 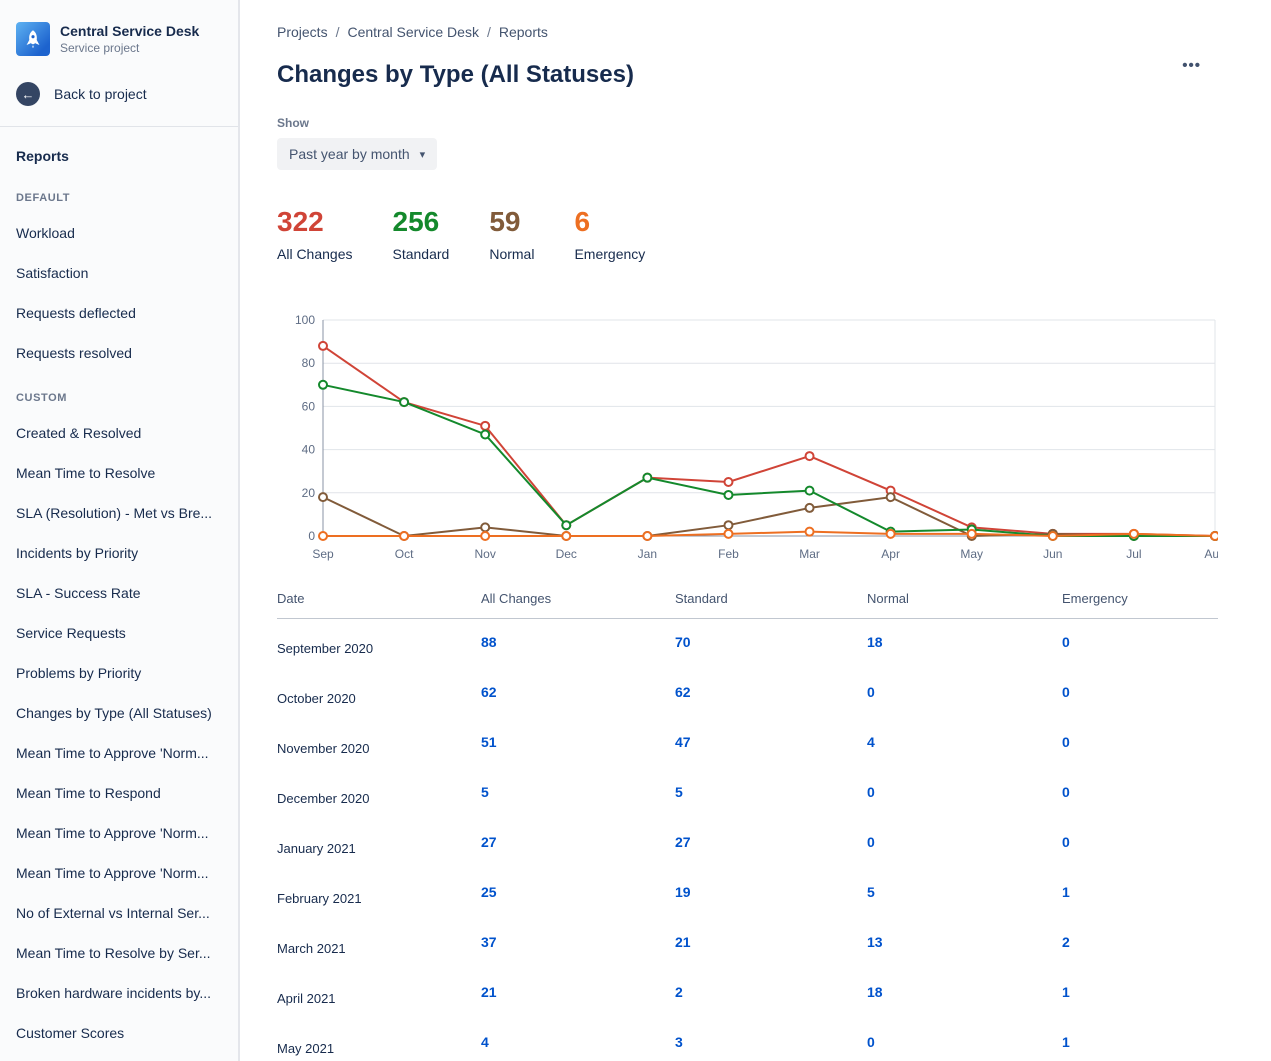 What do you see at coordinates (349, 154) in the screenshot?
I see `period-dropdown-value: Past year by month` at bounding box center [349, 154].